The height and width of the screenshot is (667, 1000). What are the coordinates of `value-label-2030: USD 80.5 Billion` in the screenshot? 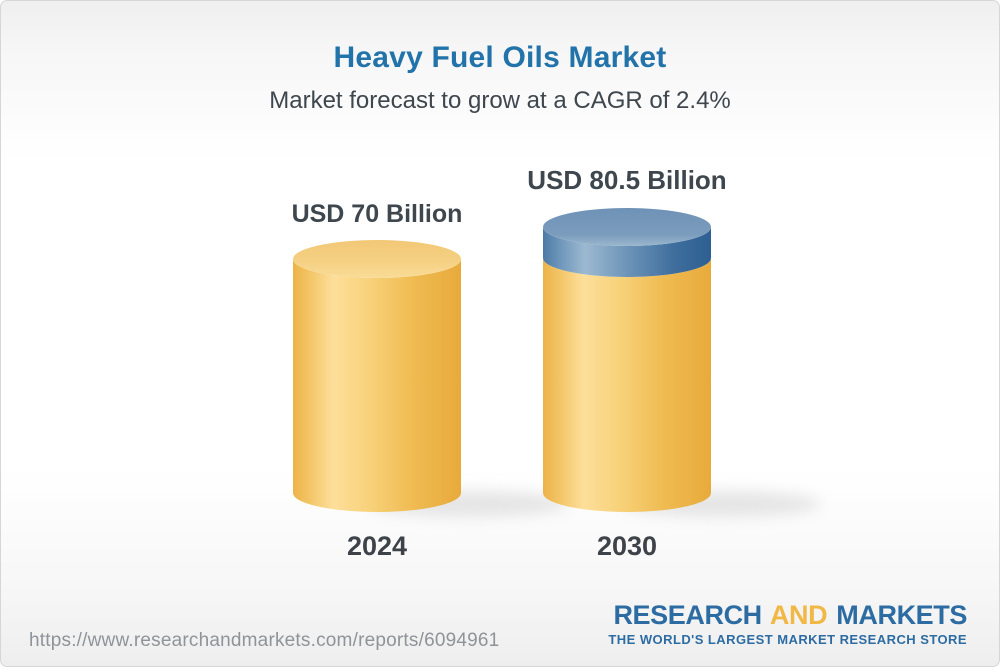 It's located at (627, 180).